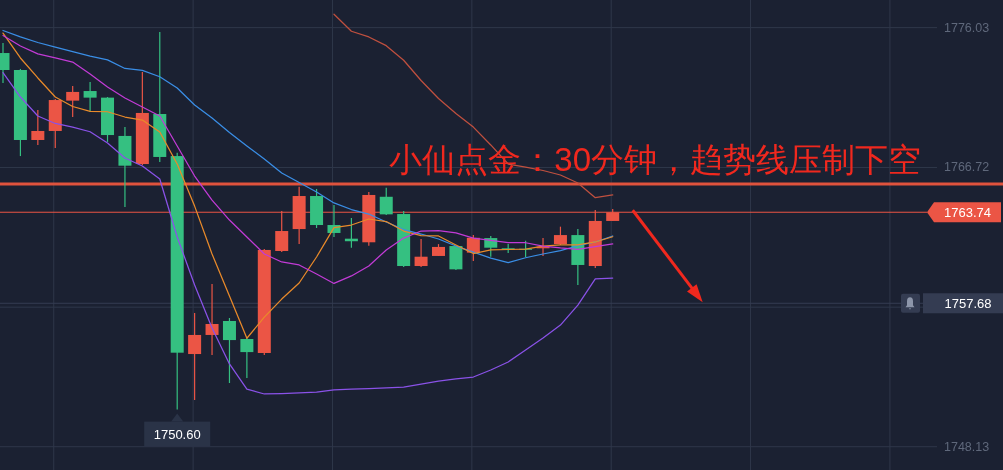  What do you see at coordinates (967, 167) in the screenshot?
I see `y-tick-label: 1766.72` at bounding box center [967, 167].